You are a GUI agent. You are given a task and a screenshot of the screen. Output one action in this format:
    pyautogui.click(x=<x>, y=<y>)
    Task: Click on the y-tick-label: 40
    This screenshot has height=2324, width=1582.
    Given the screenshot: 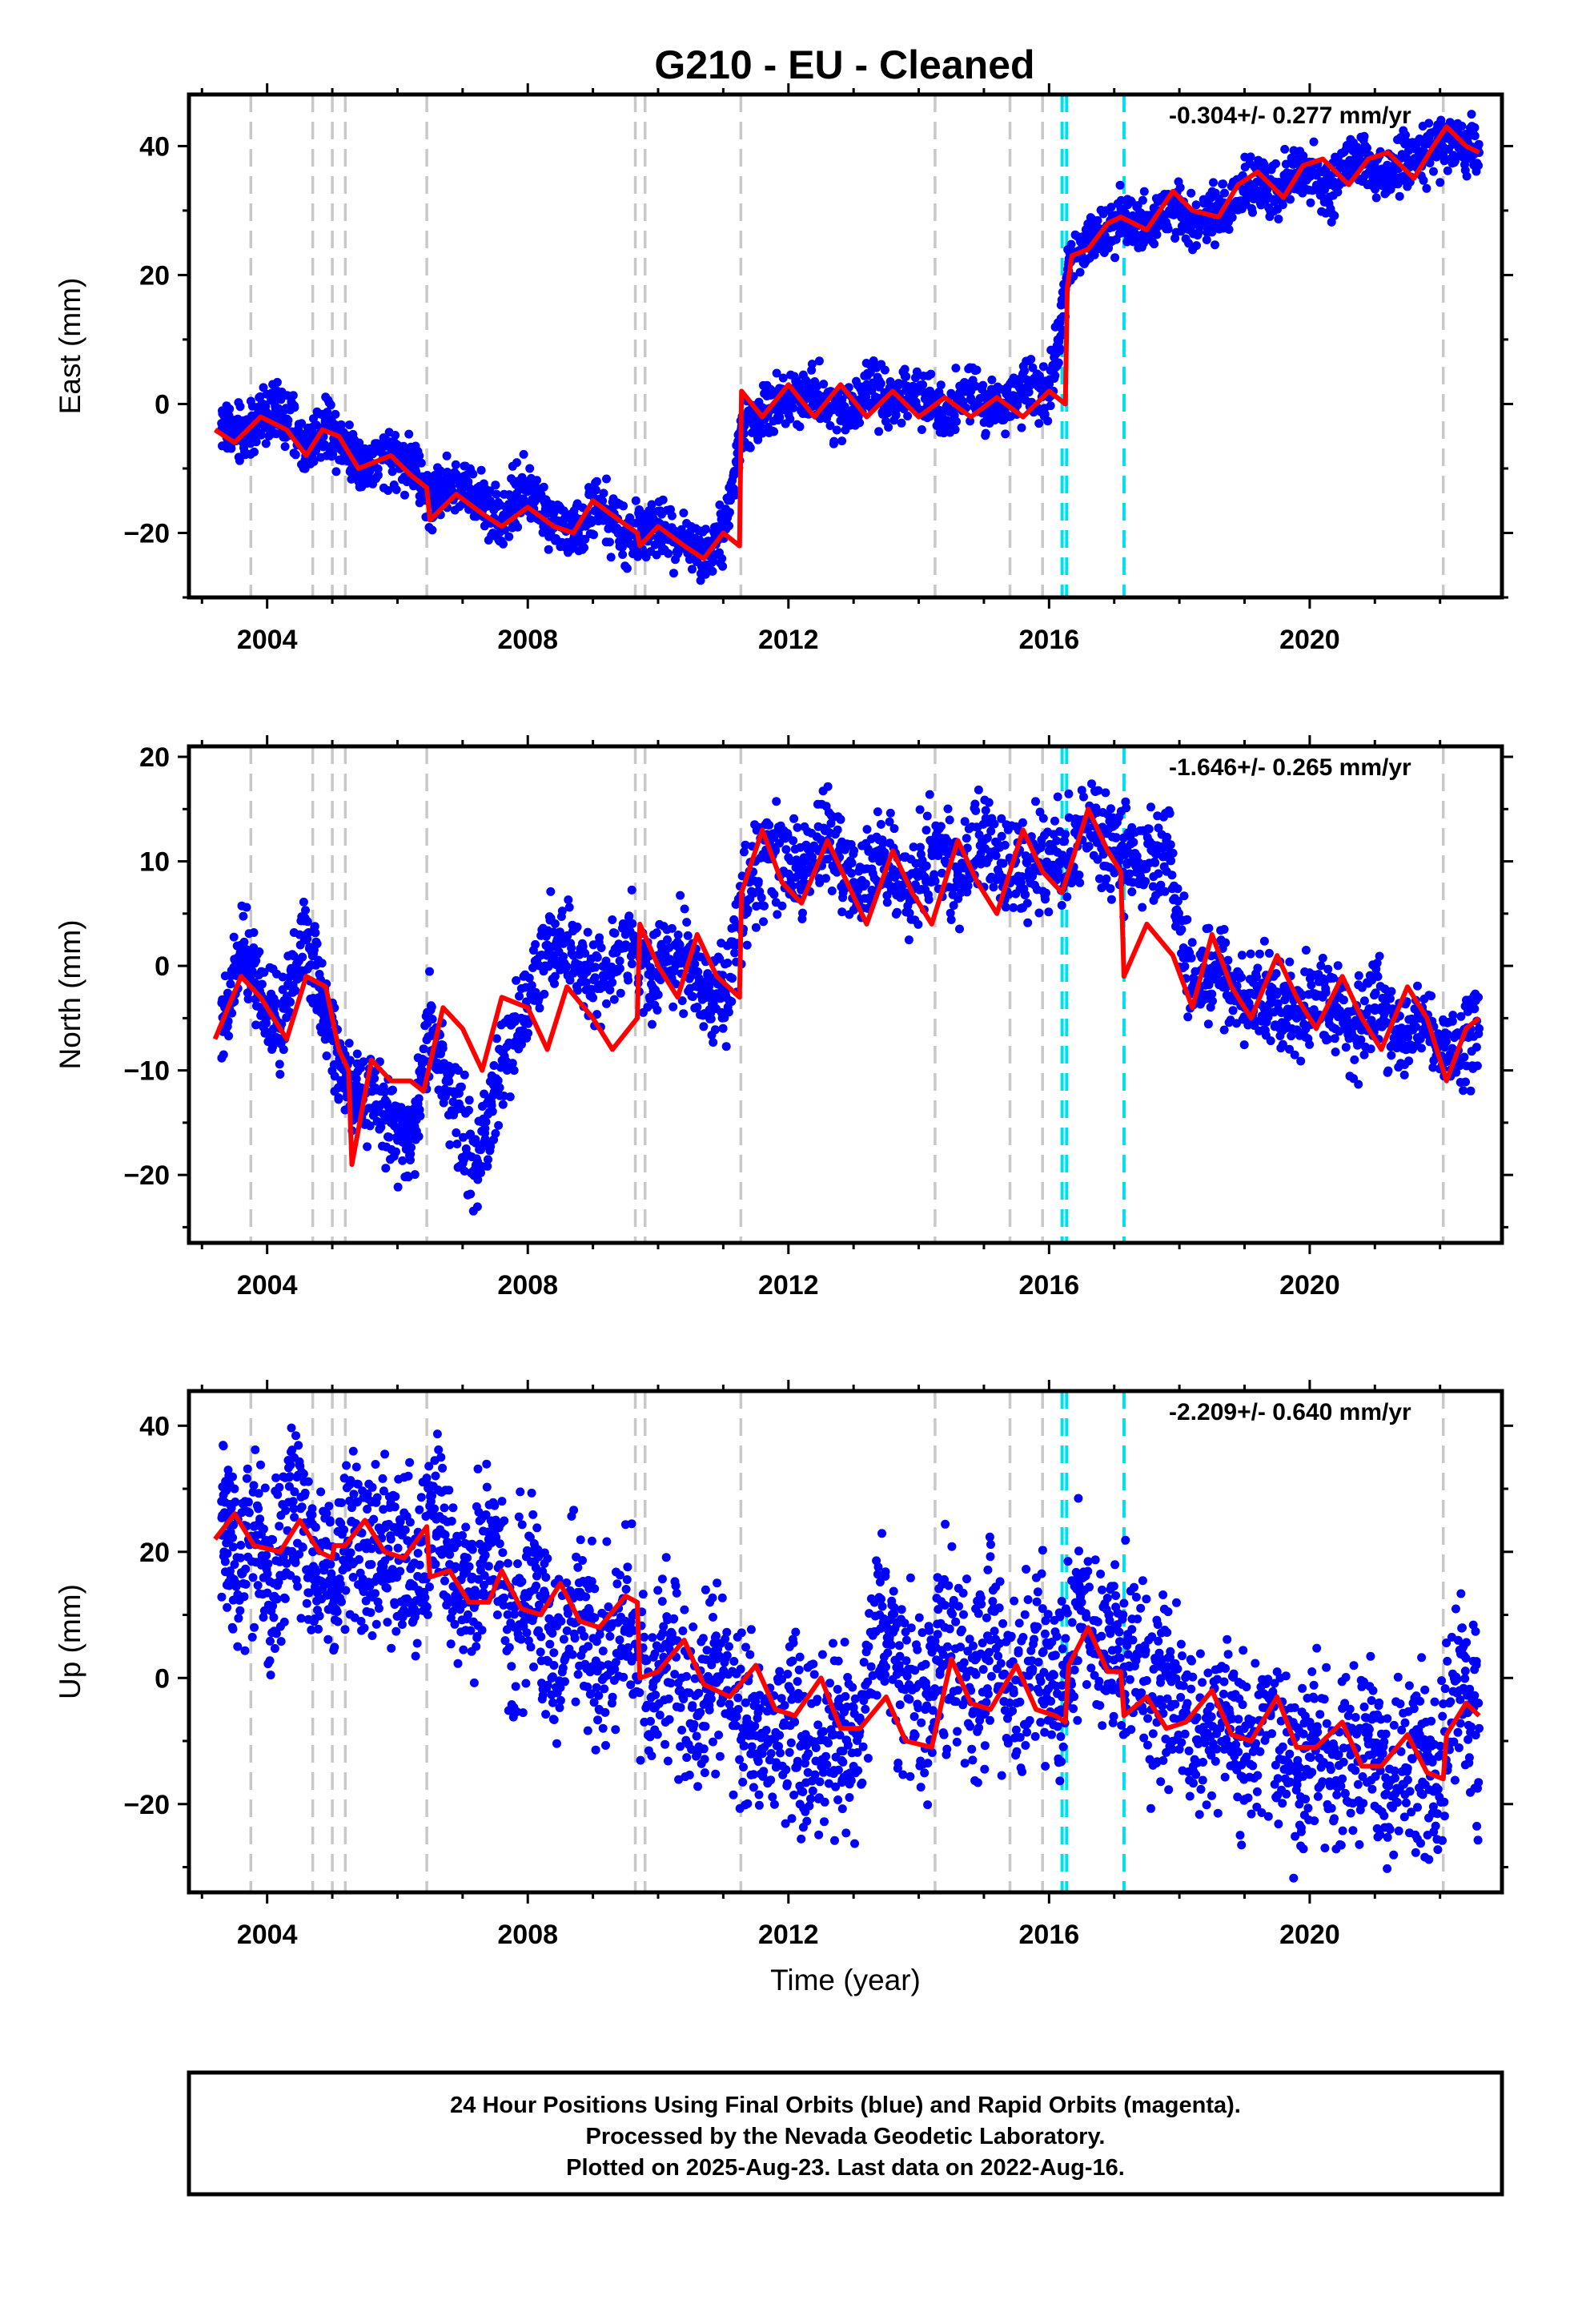 What is the action you would take?
    pyautogui.click(x=154, y=146)
    